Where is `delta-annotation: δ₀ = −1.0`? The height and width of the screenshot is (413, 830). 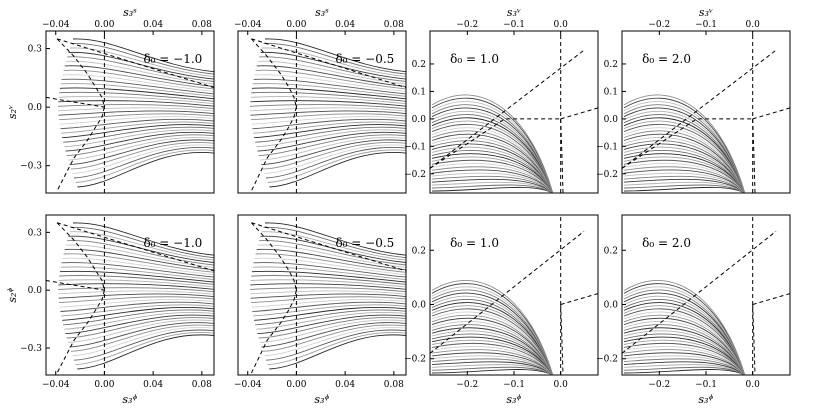
delta-annotation: δ₀ = −1.0 is located at coordinates (172, 243).